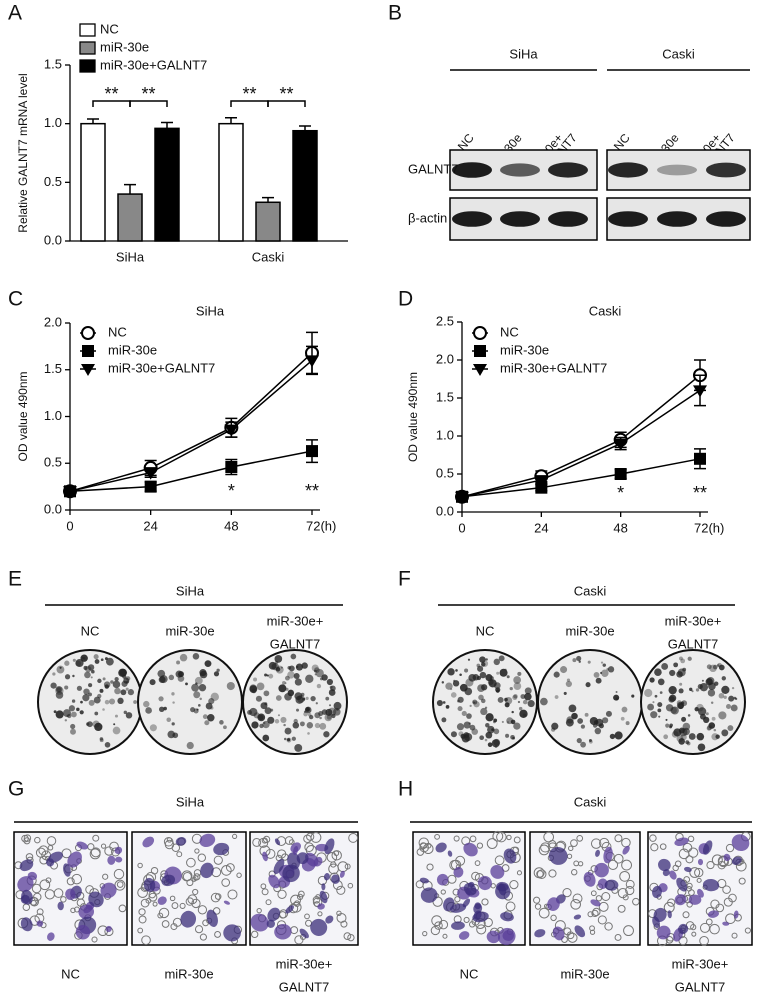 This screenshot has height=999, width=759. What do you see at coordinates (70, 973) in the screenshot?
I see `lane-label: NC` at bounding box center [70, 973].